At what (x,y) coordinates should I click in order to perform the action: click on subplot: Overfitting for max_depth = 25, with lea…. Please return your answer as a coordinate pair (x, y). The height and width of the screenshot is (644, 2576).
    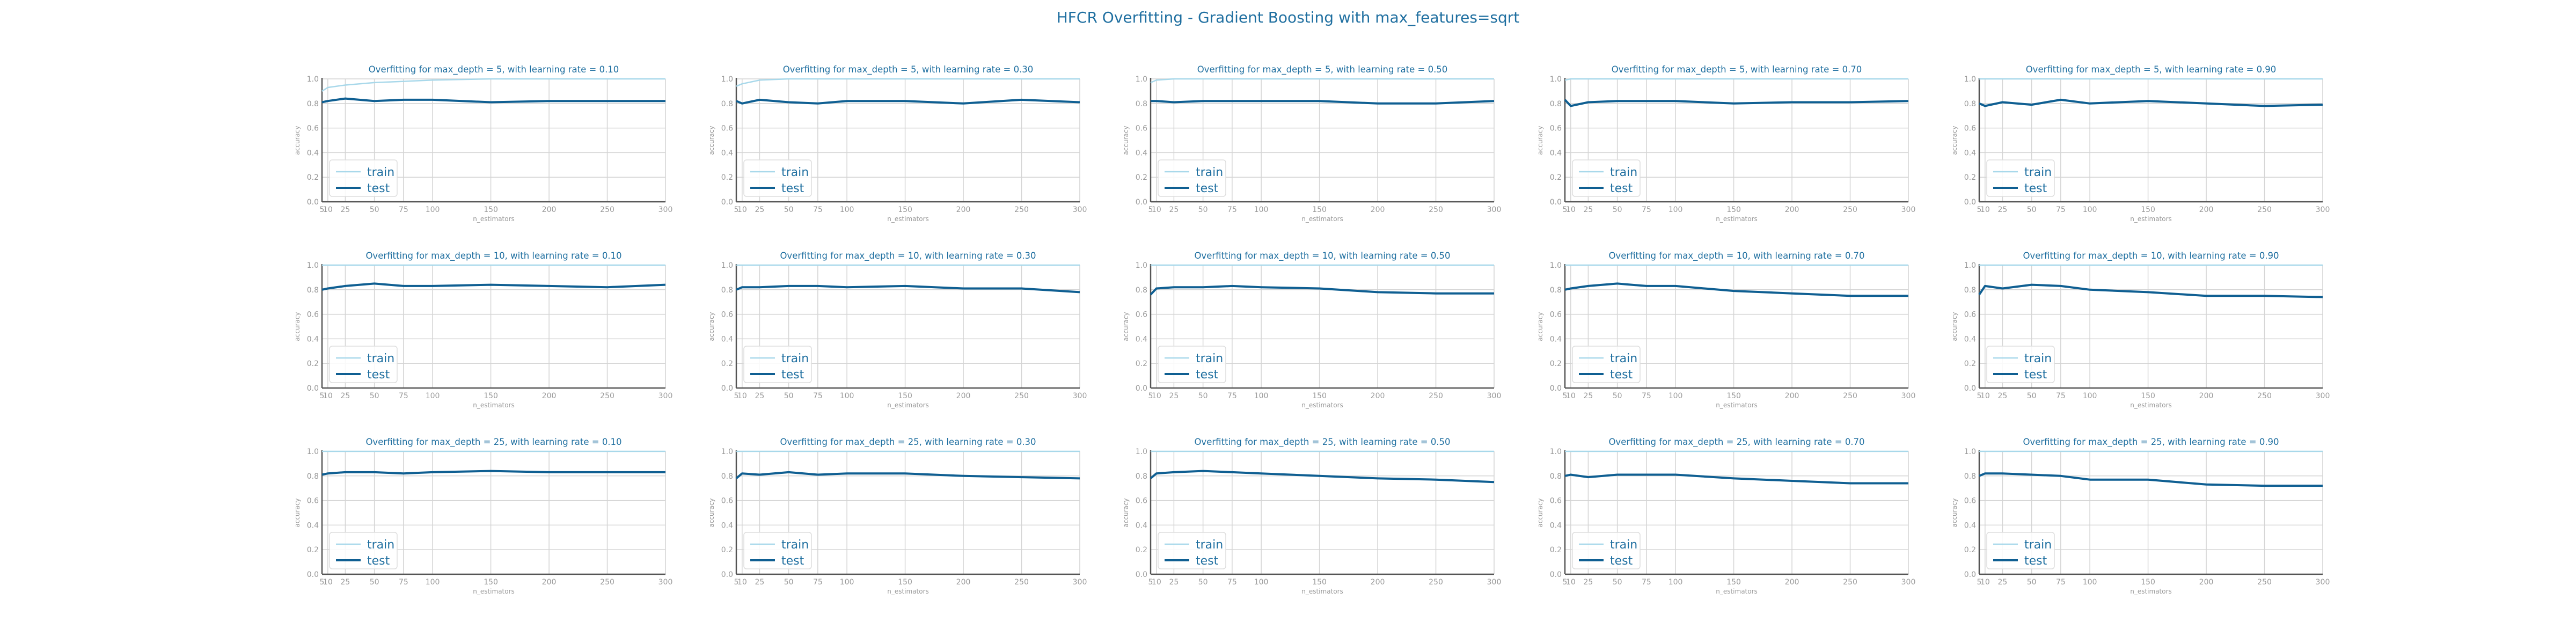
    Looking at the image, I should click on (1725, 516).